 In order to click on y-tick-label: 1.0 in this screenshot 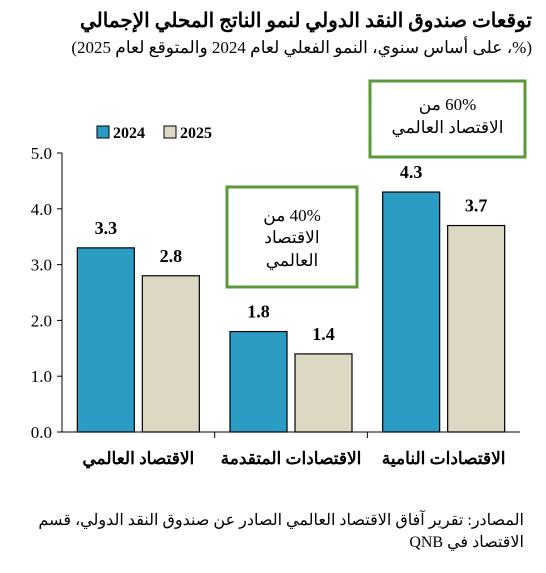, I will do `click(41, 376)`.